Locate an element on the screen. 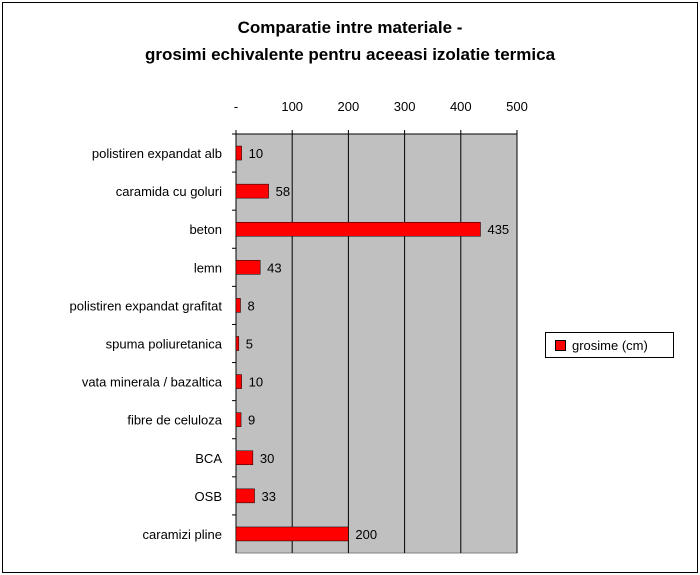  chart-title-line1: Comparatie intre materiale - is located at coordinates (350, 27).